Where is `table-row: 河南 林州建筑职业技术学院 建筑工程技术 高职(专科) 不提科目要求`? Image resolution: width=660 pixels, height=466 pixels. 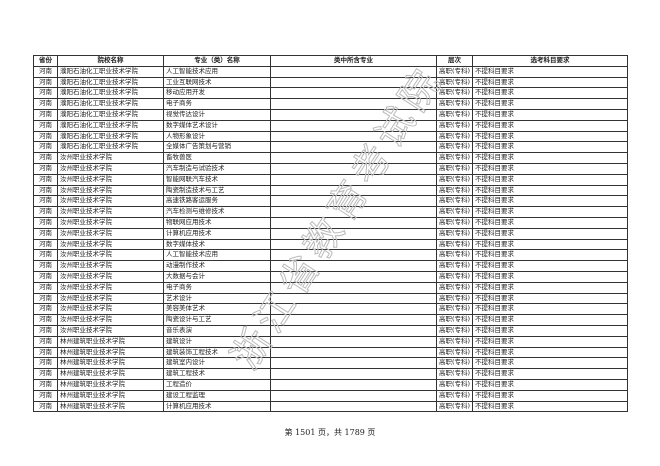 table-row: 河南 林州建筑职业技术学院 建筑工程技术 高职(专科) 不提科目要求 is located at coordinates (330, 374).